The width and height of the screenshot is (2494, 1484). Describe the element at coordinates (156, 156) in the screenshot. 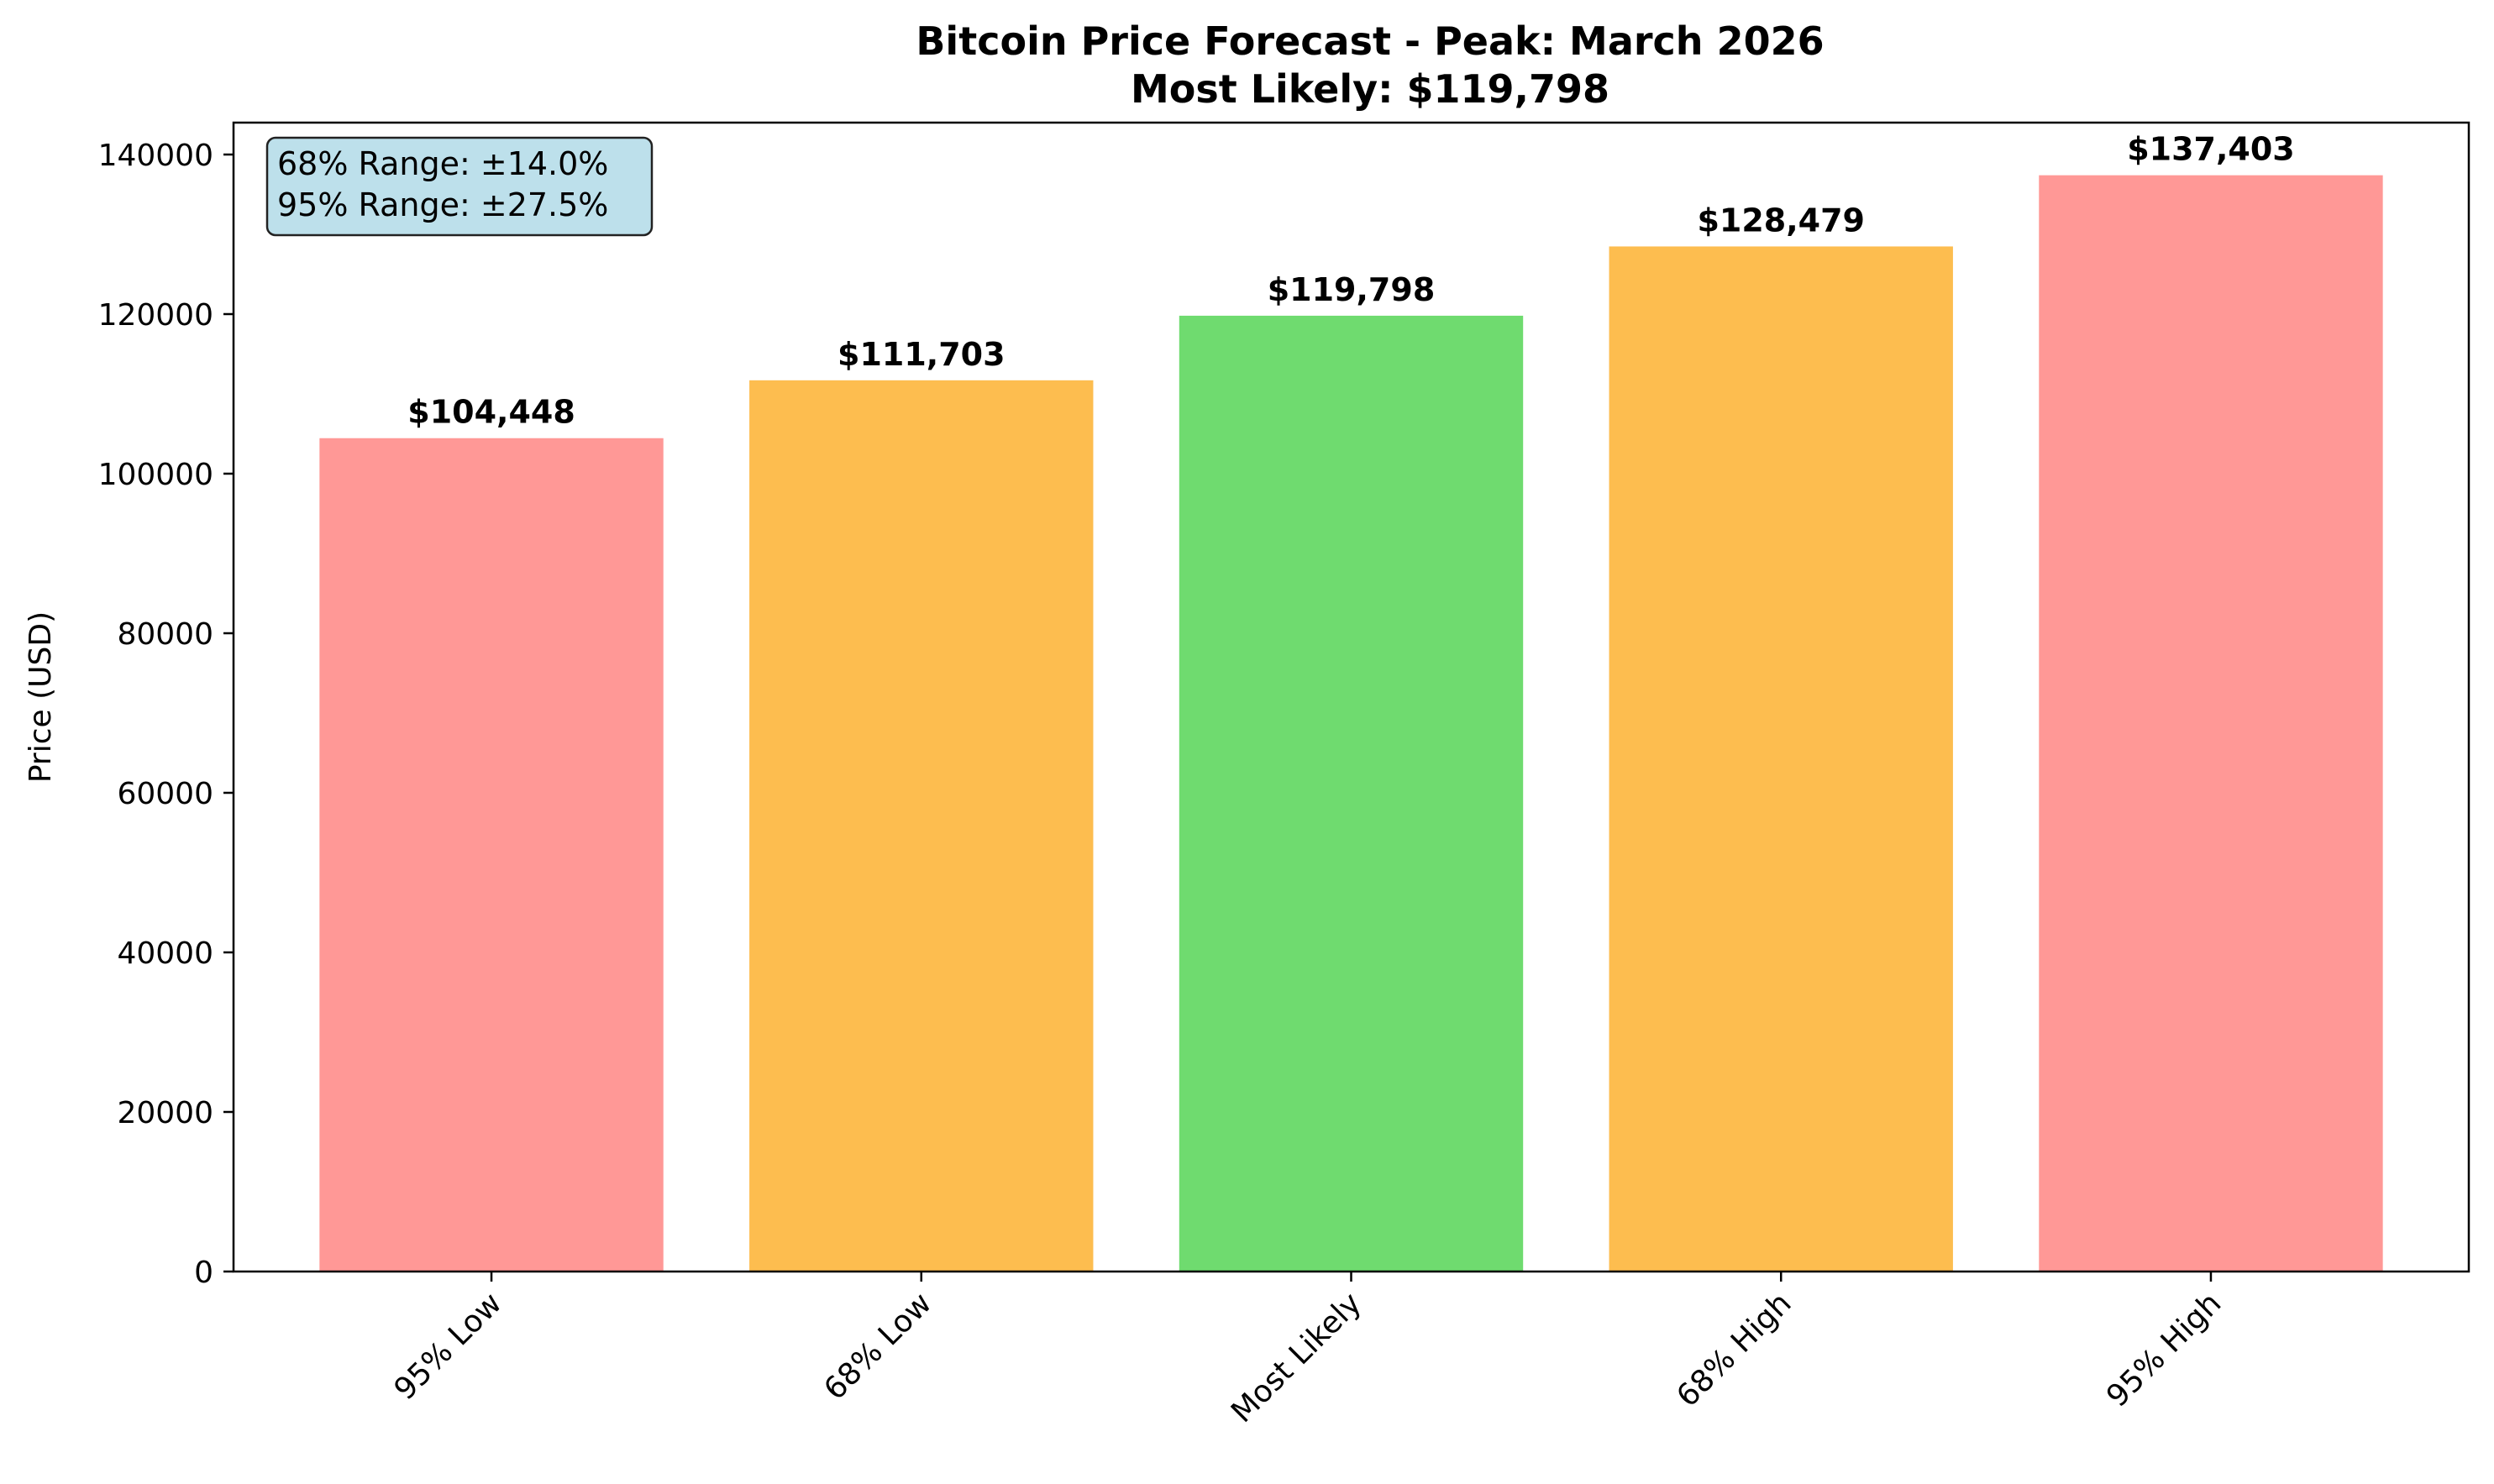

I see `y-tick-label: 140000` at that location.